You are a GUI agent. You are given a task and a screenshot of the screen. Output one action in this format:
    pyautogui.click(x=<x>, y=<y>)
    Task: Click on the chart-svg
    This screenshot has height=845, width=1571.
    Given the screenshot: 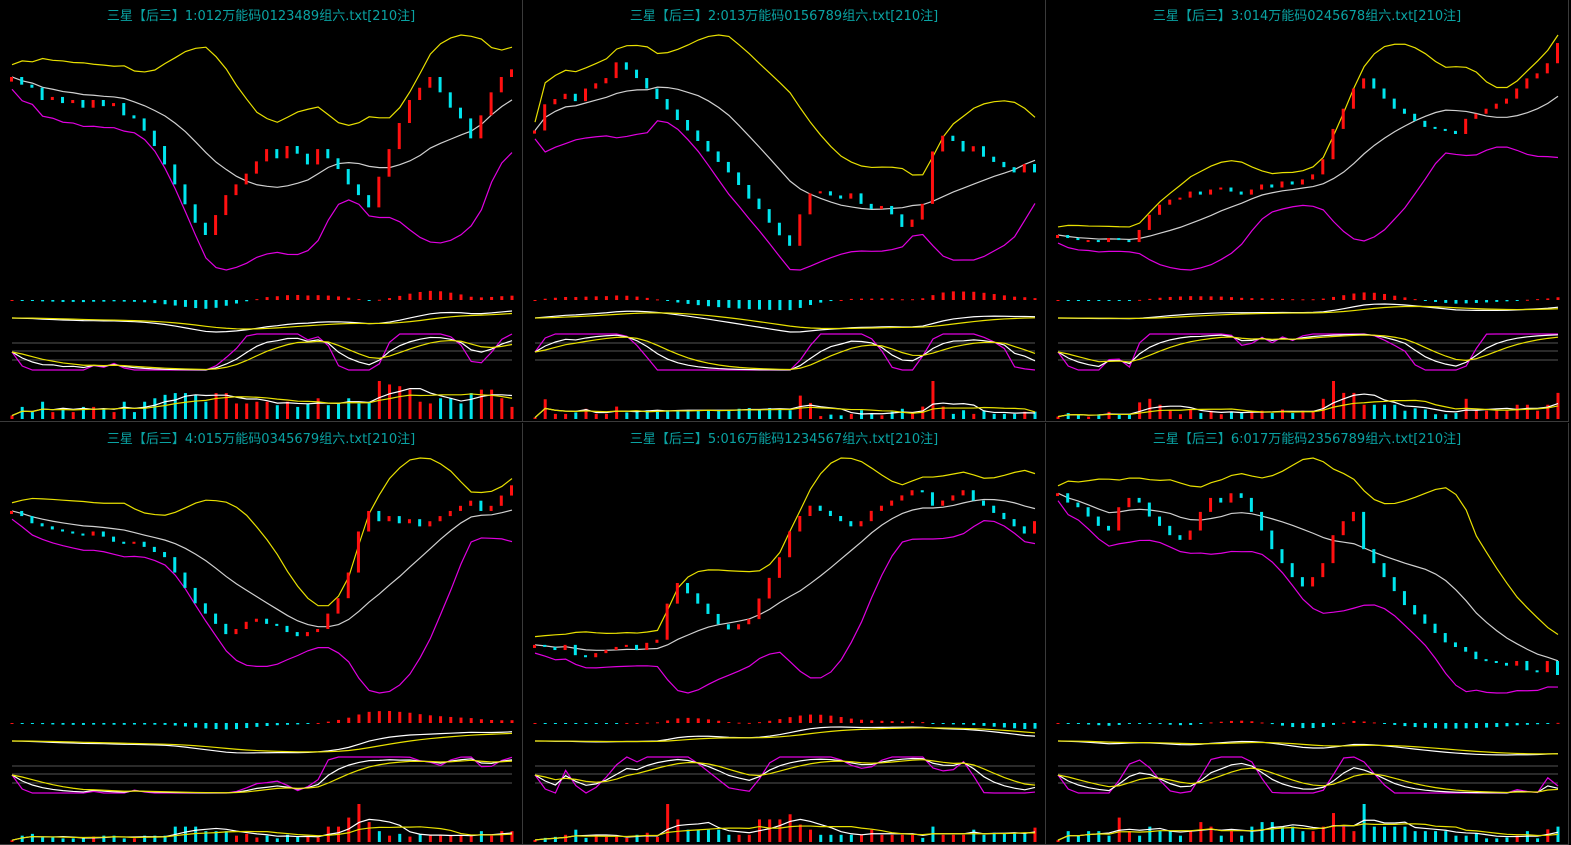 What is the action you would take?
    pyautogui.click(x=1308, y=649)
    